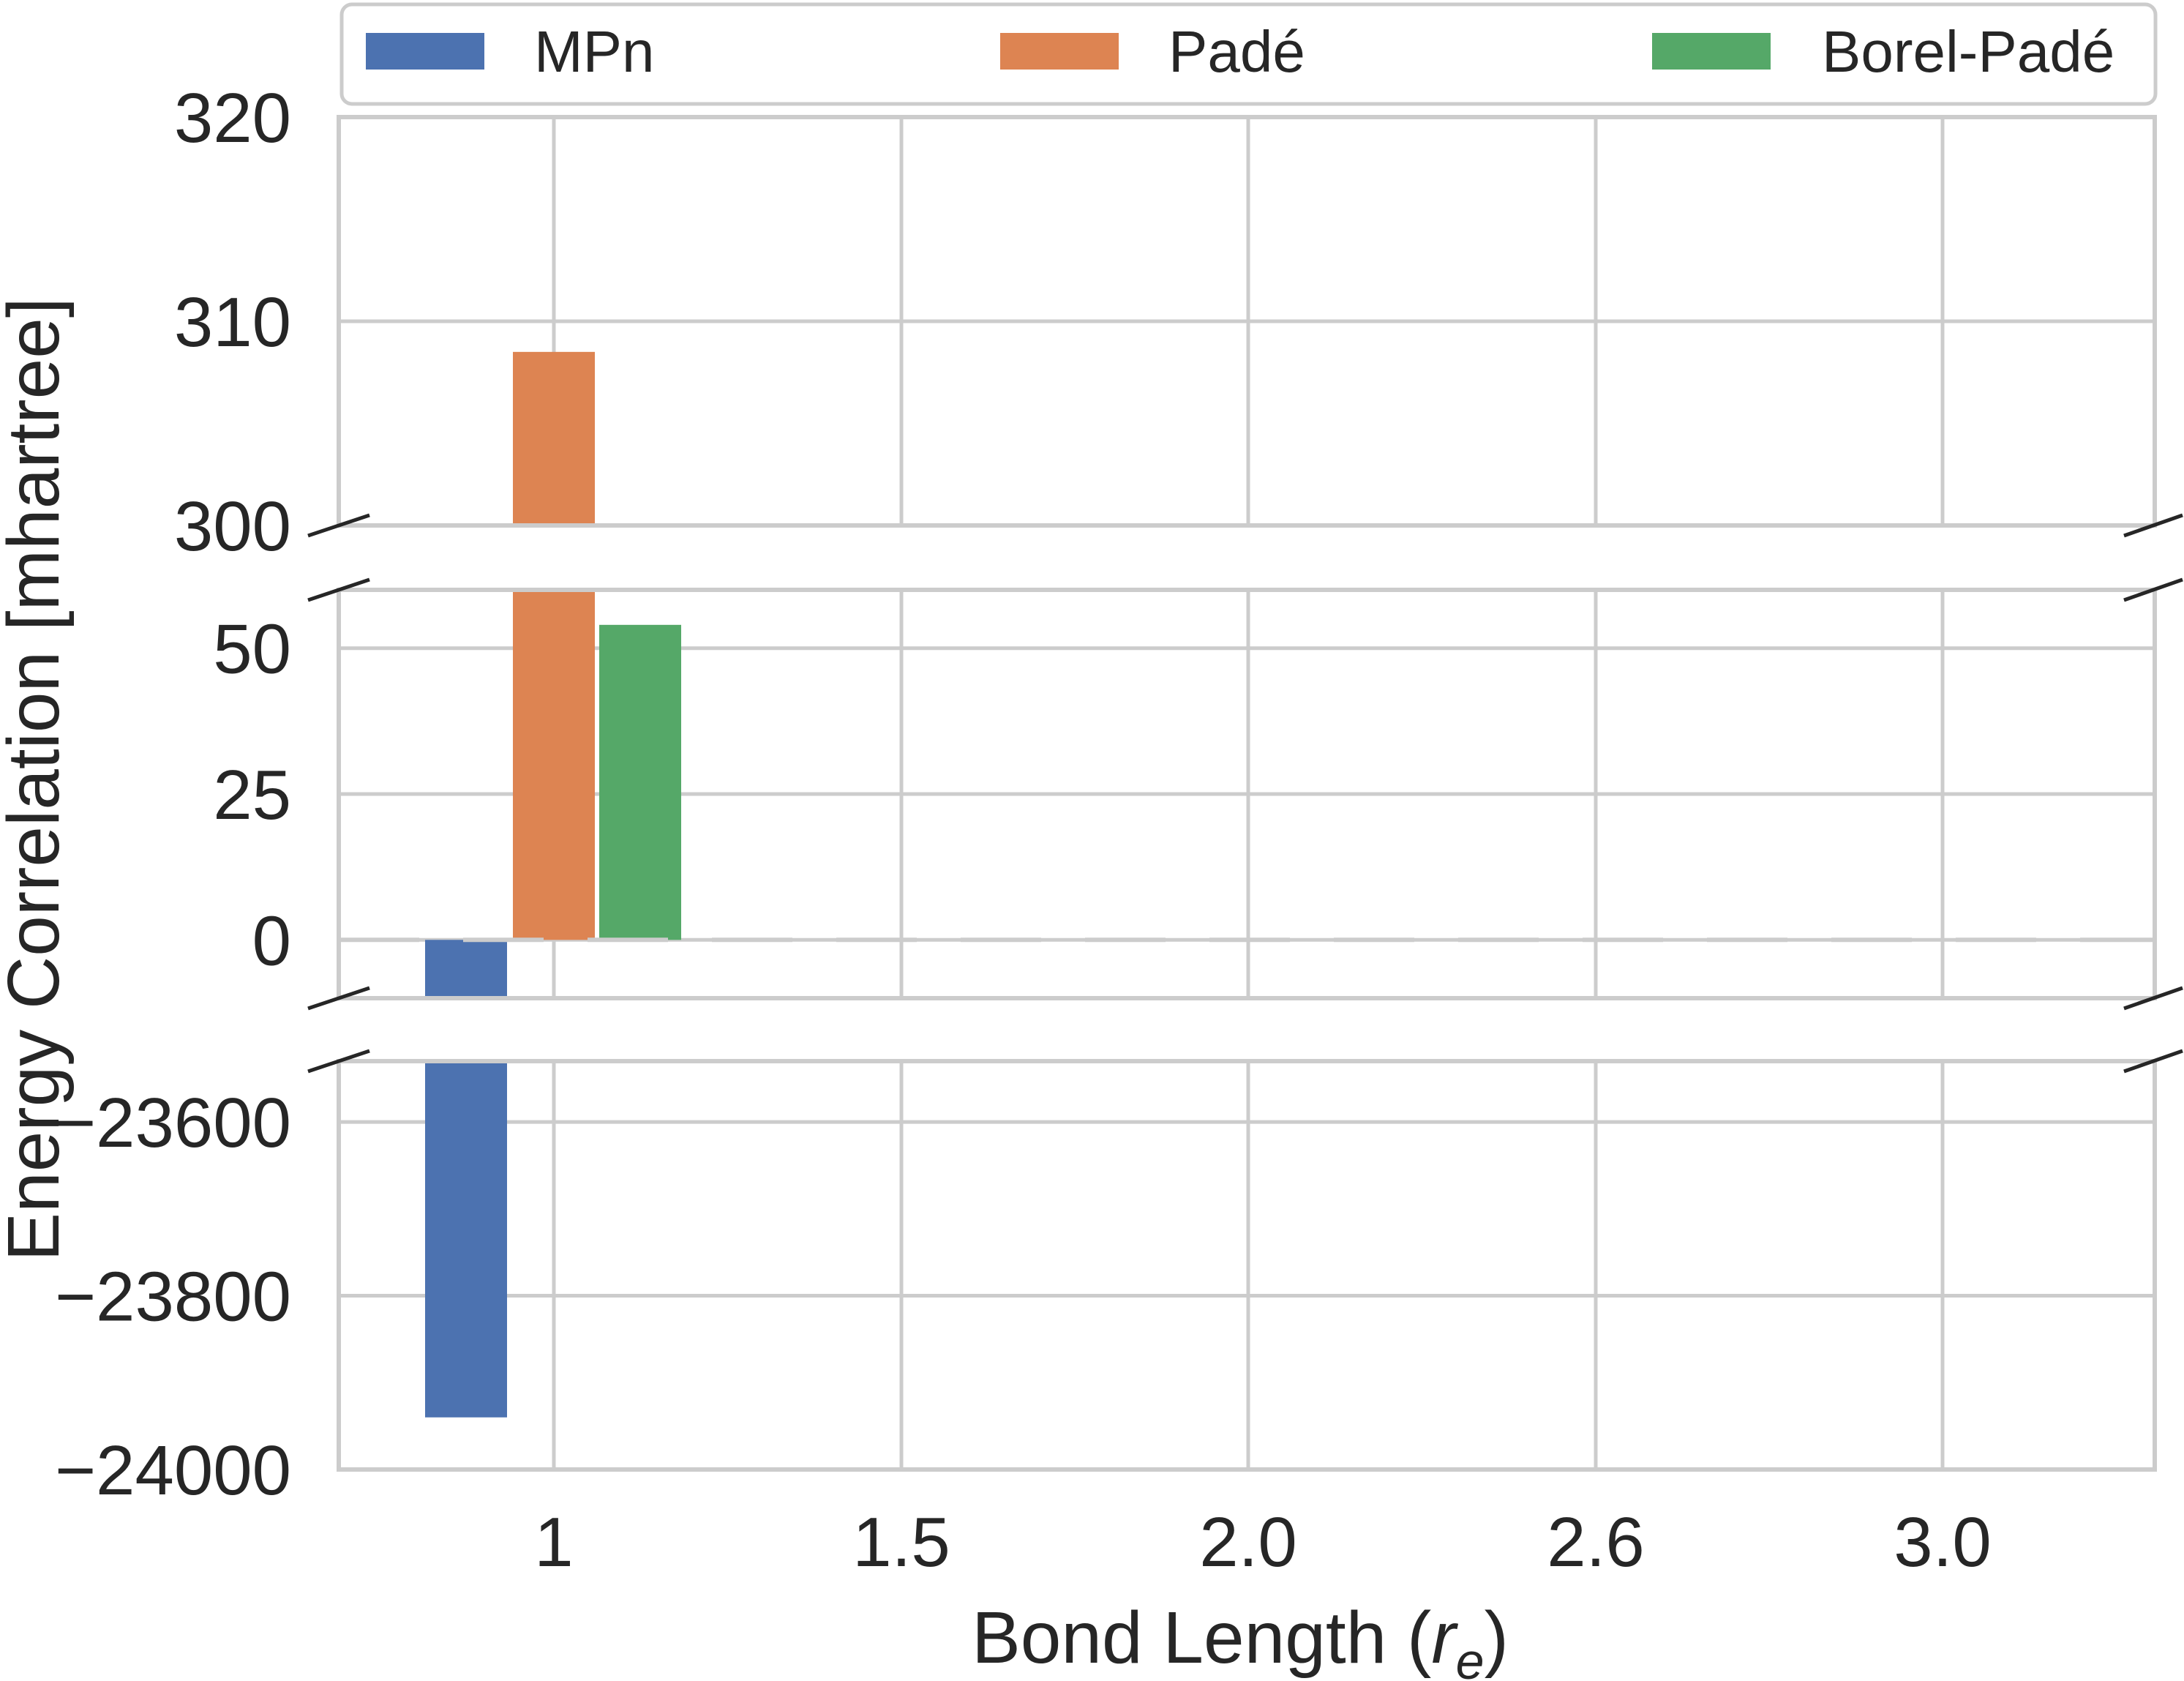 The image size is (2184, 1681). Describe the element at coordinates (1712, 51) in the screenshot. I see `legend-swatch-borel-pade` at that location.